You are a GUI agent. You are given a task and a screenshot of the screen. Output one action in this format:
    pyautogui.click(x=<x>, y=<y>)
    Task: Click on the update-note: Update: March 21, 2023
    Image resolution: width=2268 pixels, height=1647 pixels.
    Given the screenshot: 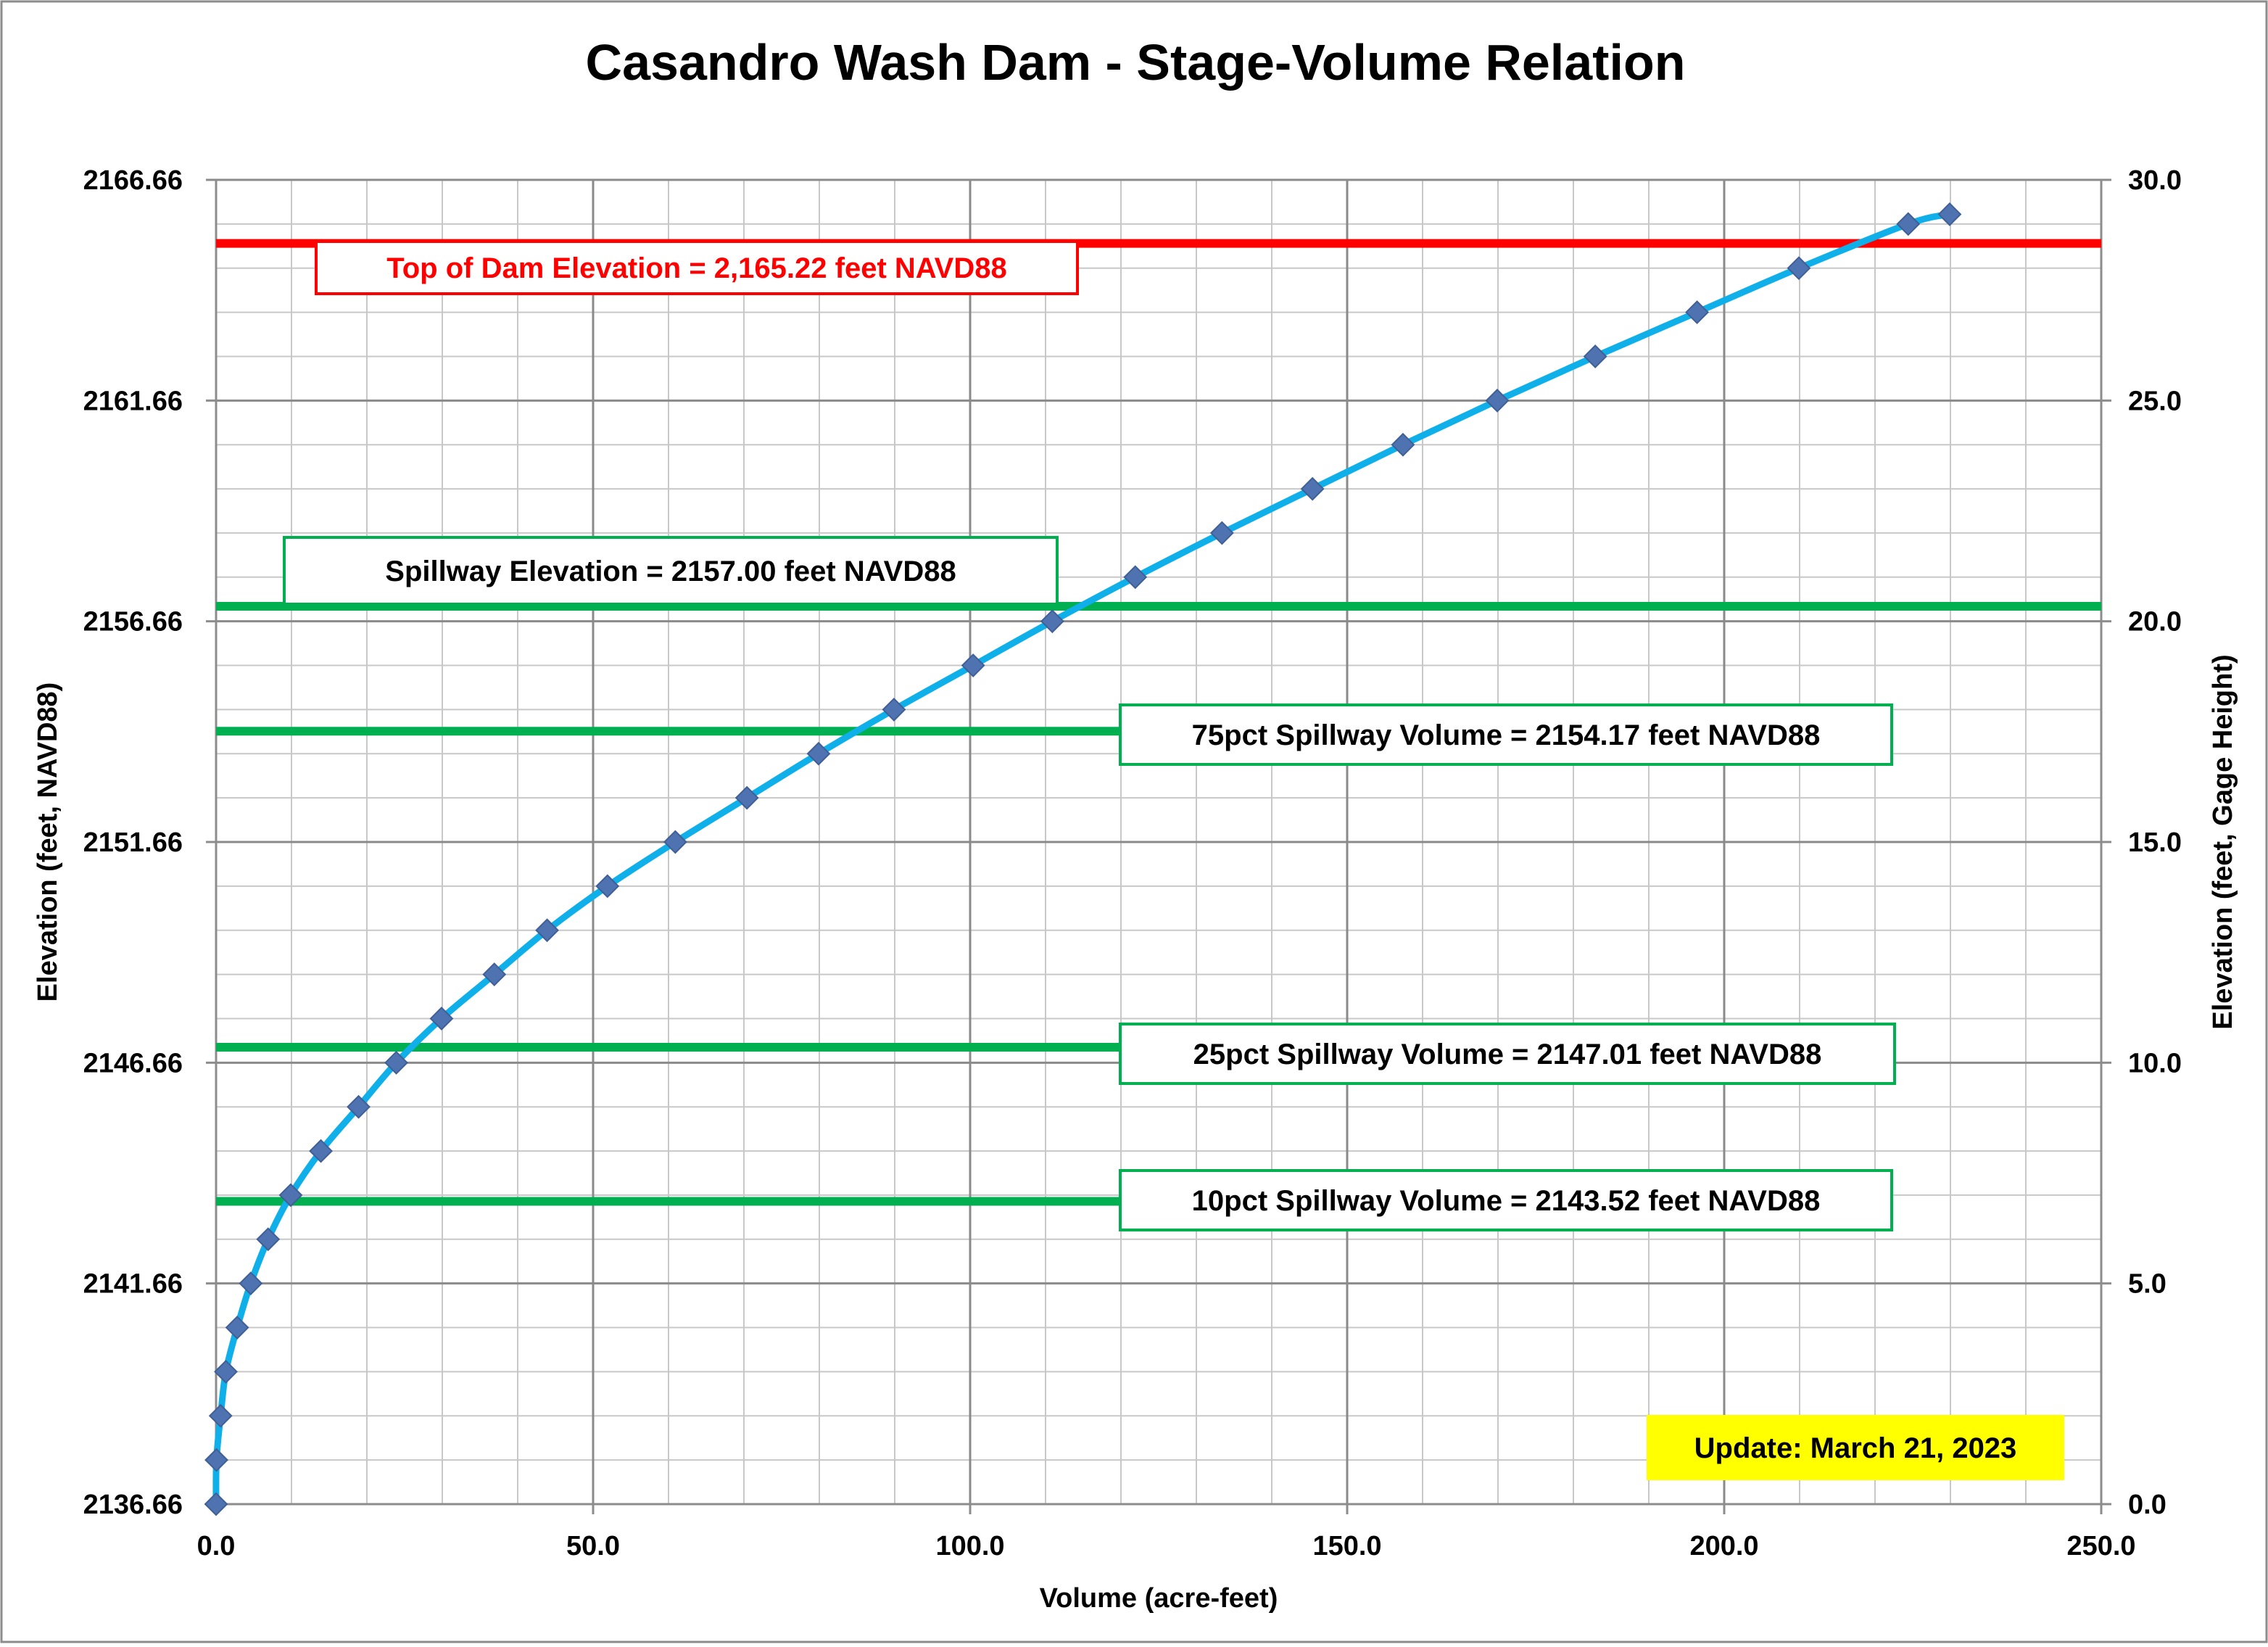 What is the action you would take?
    pyautogui.click(x=1855, y=1448)
    